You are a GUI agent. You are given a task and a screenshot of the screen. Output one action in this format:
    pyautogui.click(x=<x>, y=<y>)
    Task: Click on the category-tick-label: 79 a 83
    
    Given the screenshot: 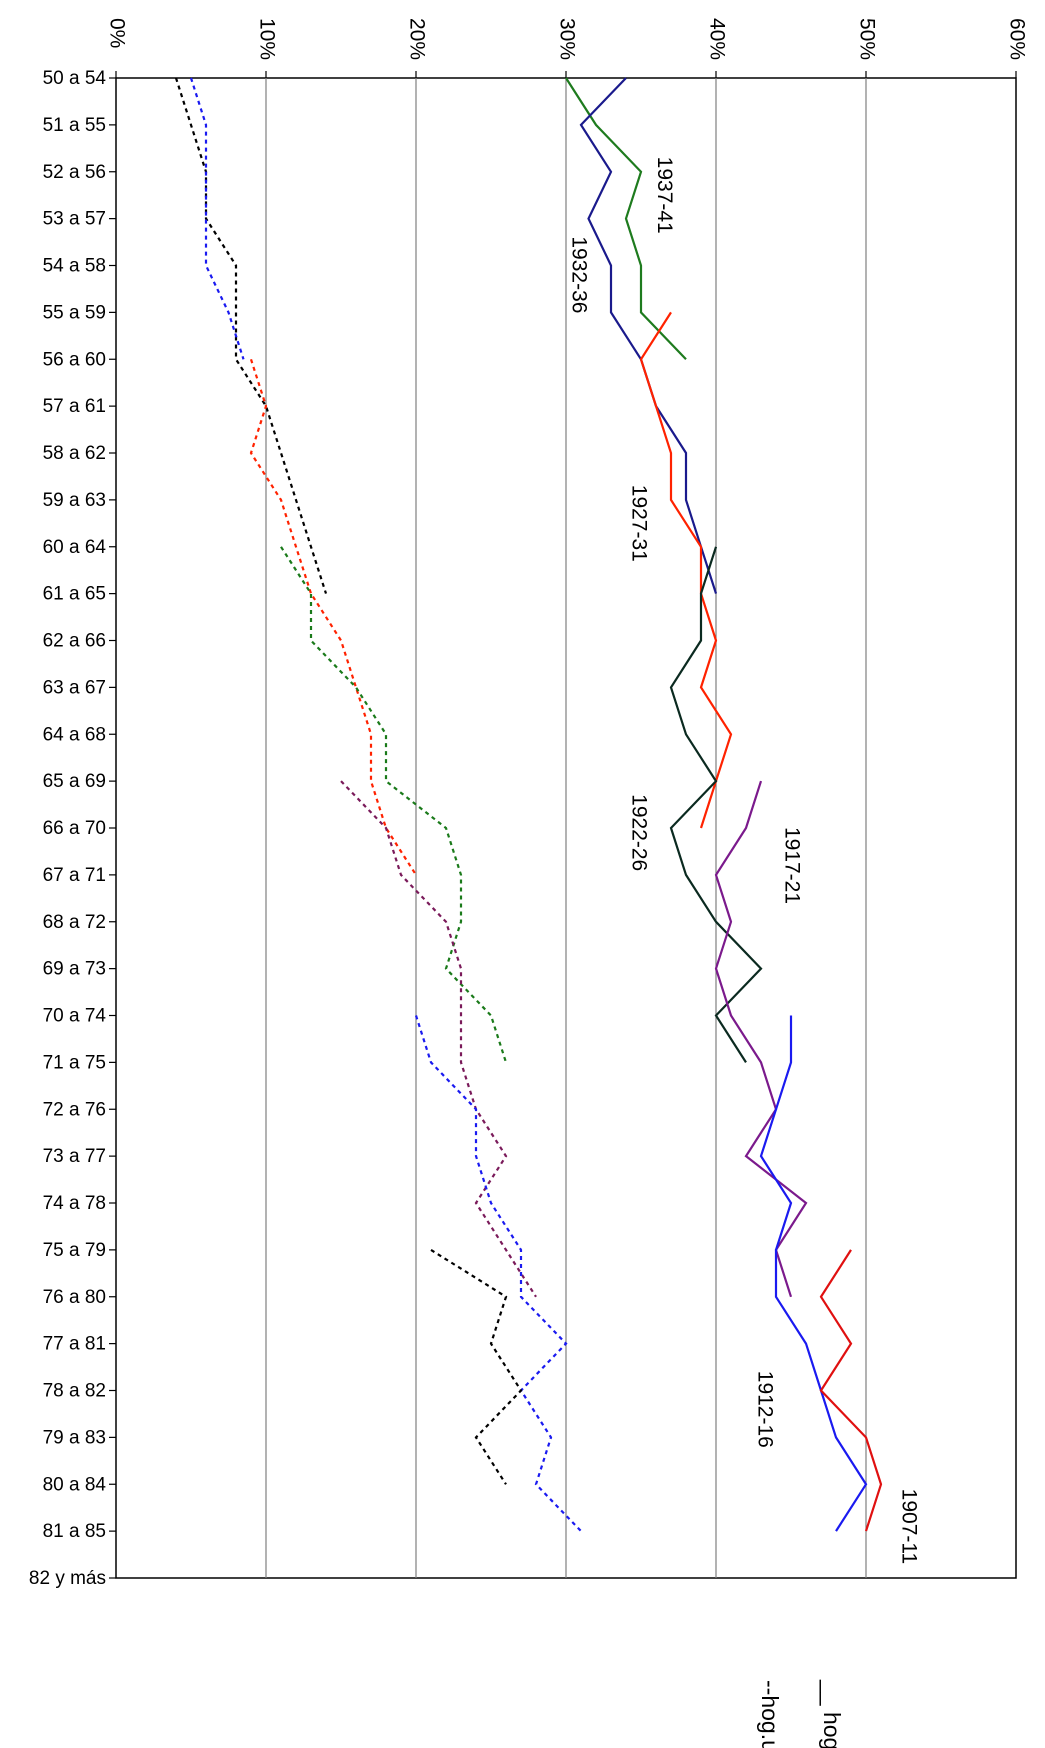 What is the action you would take?
    pyautogui.click(x=74, y=1437)
    